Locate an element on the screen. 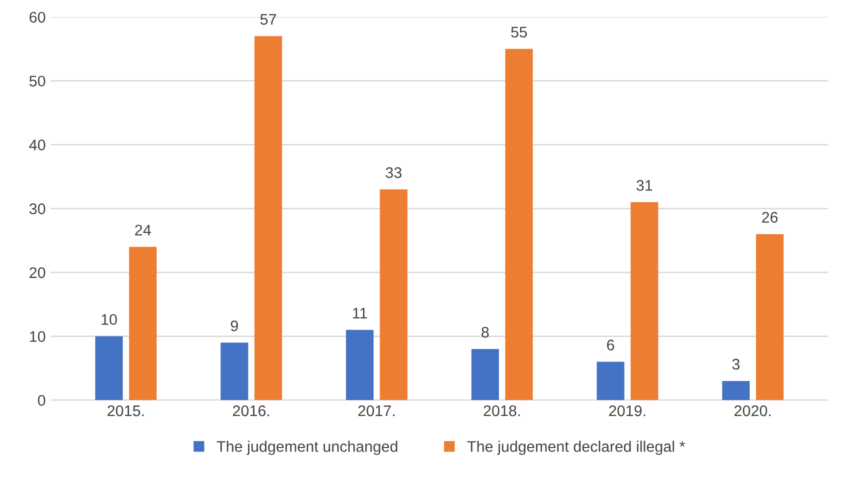 This screenshot has width=845, height=485. data-label: 55 is located at coordinates (519, 32).